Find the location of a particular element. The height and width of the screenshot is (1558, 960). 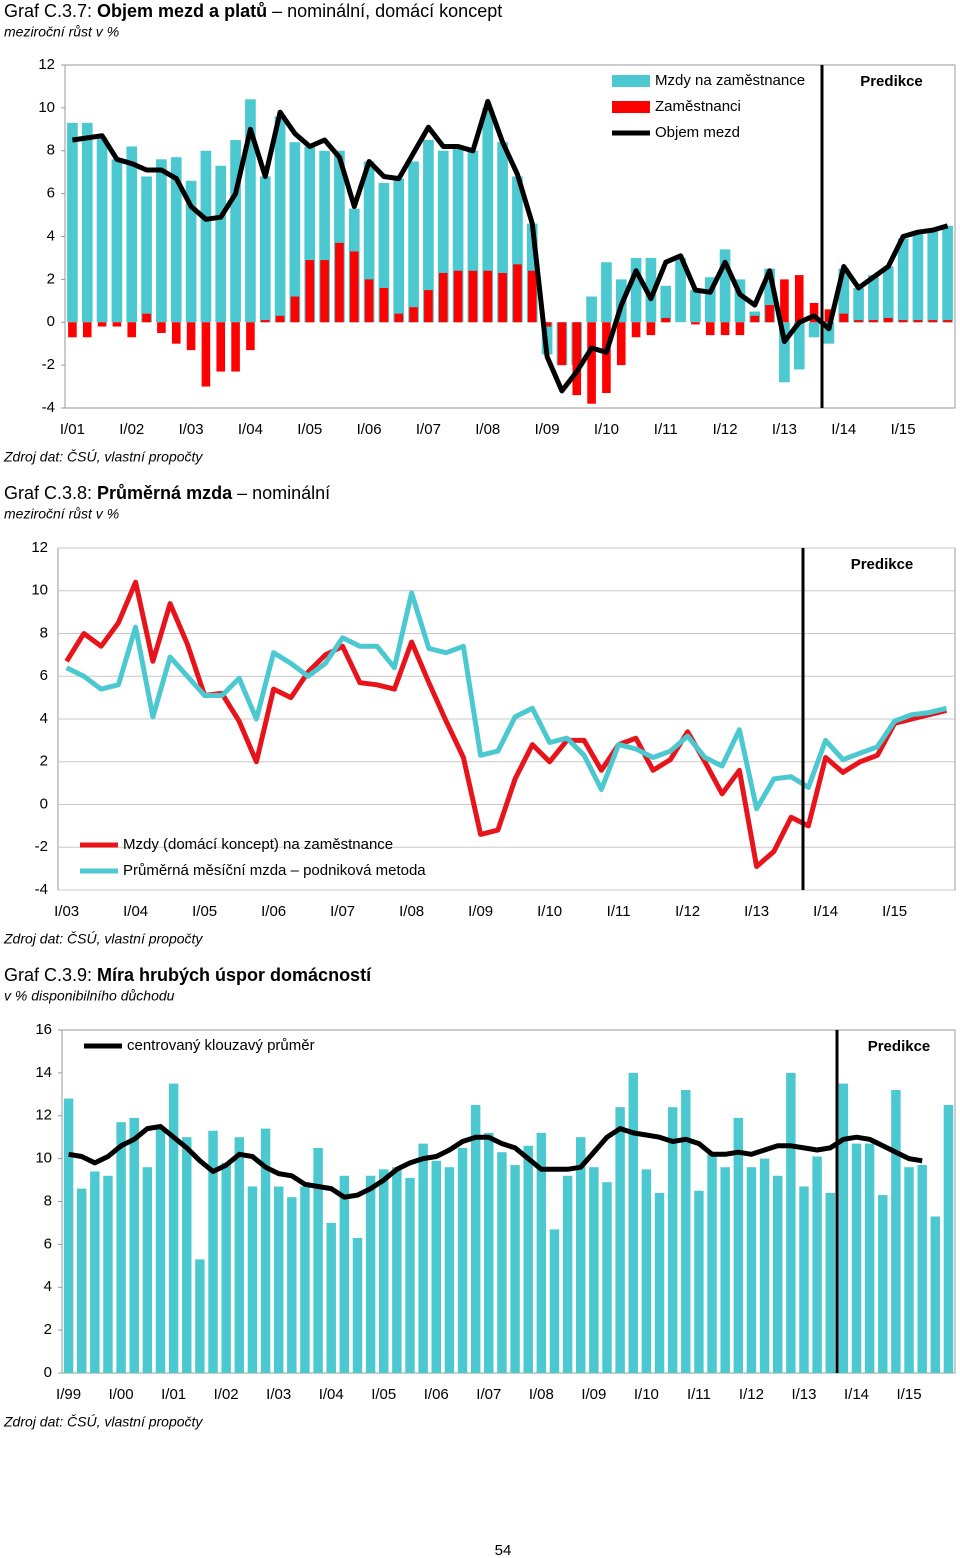

x-tick-label: I/01 is located at coordinates (173, 1394).